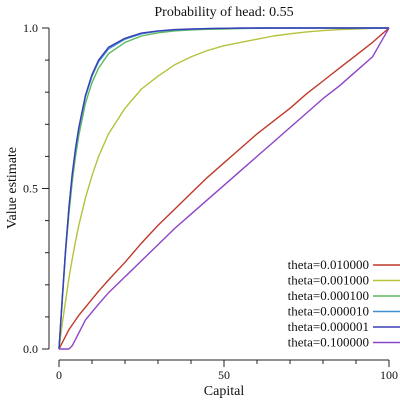 Image resolution: width=400 pixels, height=400 pixels. Describe the element at coordinates (30, 189) in the screenshot. I see `y-tick-label: 0.5` at that location.